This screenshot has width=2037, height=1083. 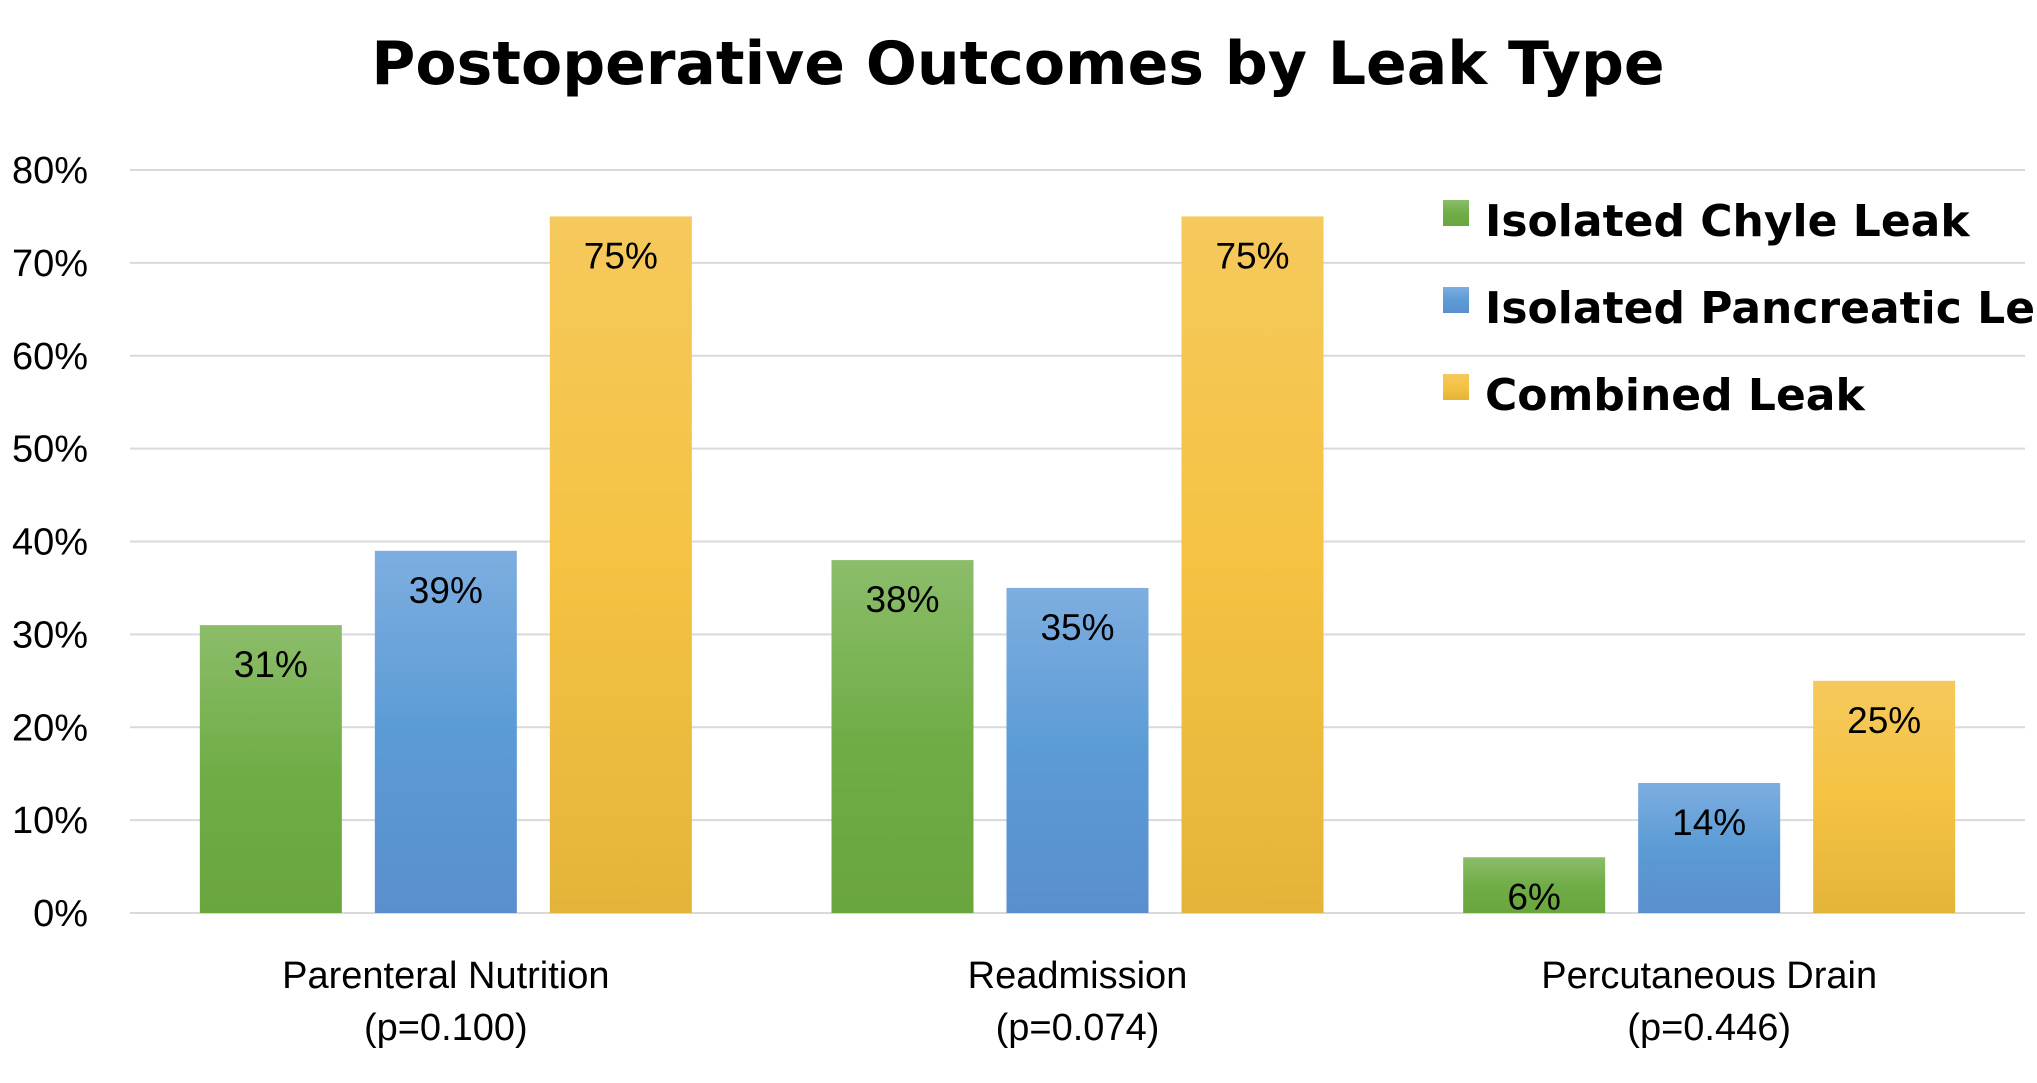 What do you see at coordinates (1077, 627) in the screenshot?
I see `data-label: 35%` at bounding box center [1077, 627].